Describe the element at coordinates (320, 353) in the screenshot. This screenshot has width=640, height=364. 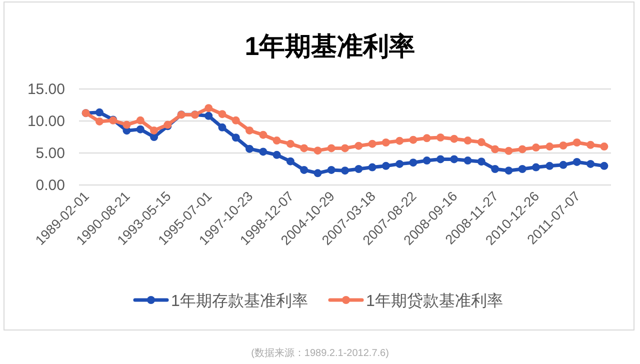
I see `text: (数据来源：1989.2.1-2012.7.6)` at that location.